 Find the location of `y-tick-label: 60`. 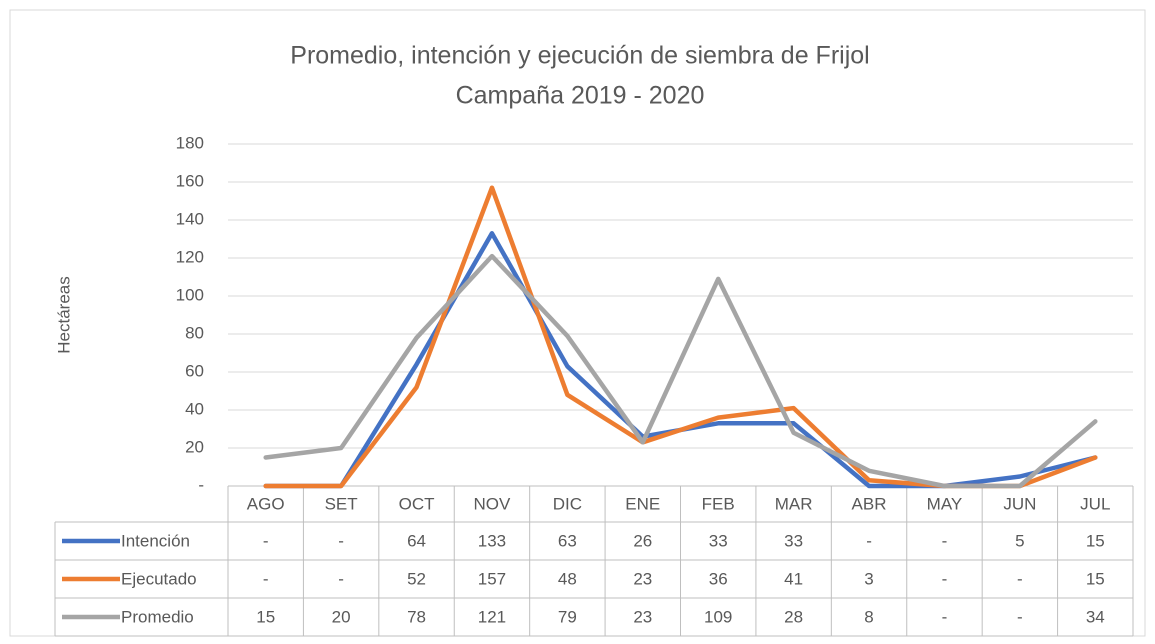

y-tick-label: 60 is located at coordinates (194, 370).